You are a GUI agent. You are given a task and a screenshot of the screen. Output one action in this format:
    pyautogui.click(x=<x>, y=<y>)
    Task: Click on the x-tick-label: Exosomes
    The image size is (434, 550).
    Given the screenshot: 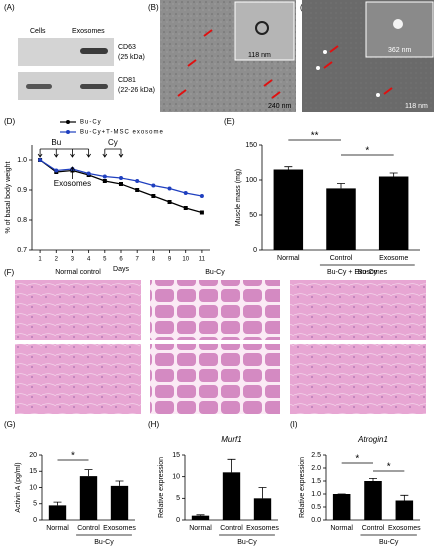 What is the action you would take?
    pyautogui.click(x=262, y=528)
    